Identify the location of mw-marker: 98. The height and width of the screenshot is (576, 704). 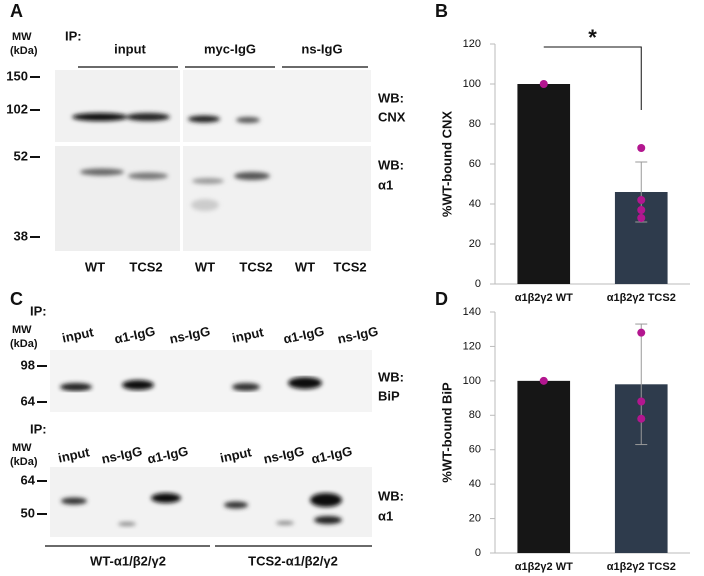
(28, 364).